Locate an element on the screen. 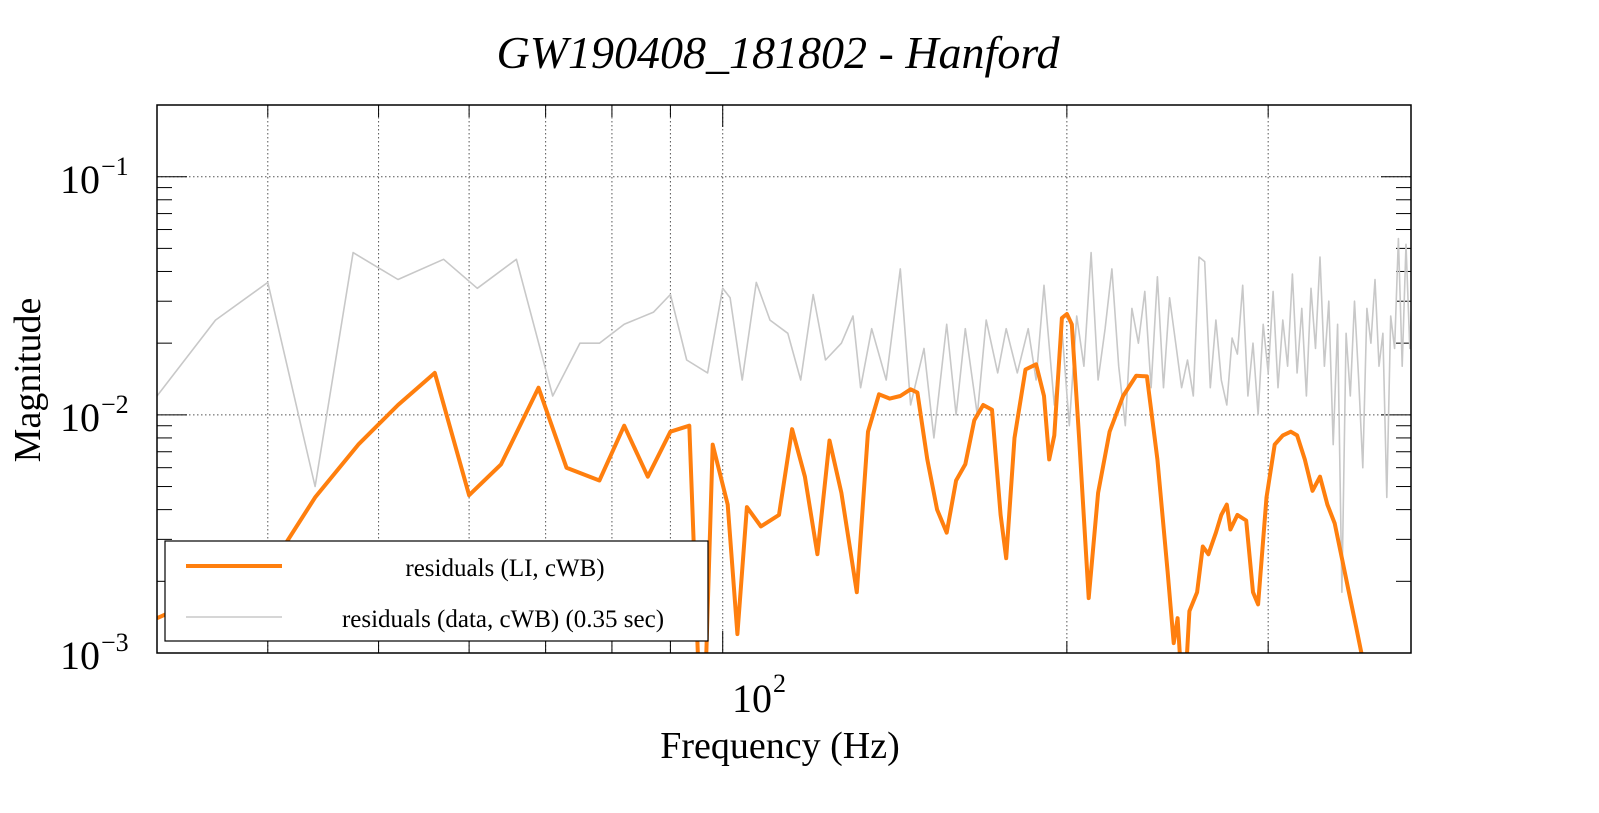 This screenshot has height=813, width=1599. chart-title: GW190408_181802 - Hanford is located at coordinates (778, 52).